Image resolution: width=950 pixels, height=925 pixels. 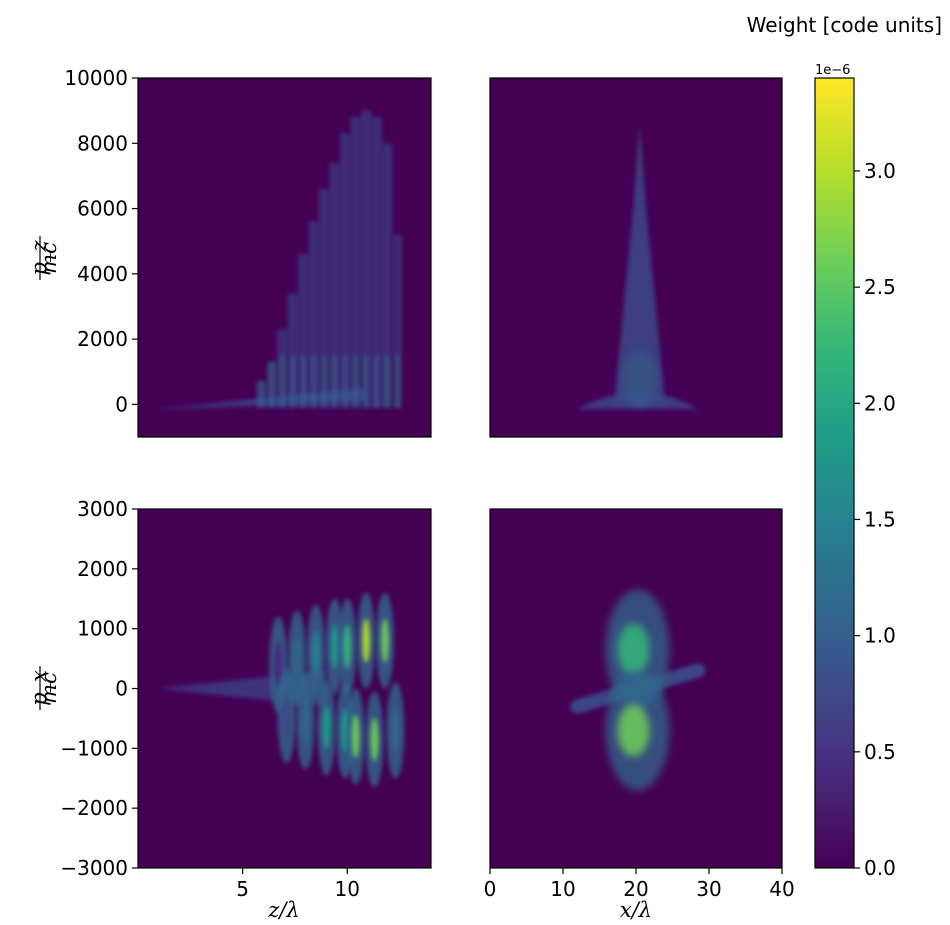 I want to click on panel-pz-vs-x, so click(x=636, y=257).